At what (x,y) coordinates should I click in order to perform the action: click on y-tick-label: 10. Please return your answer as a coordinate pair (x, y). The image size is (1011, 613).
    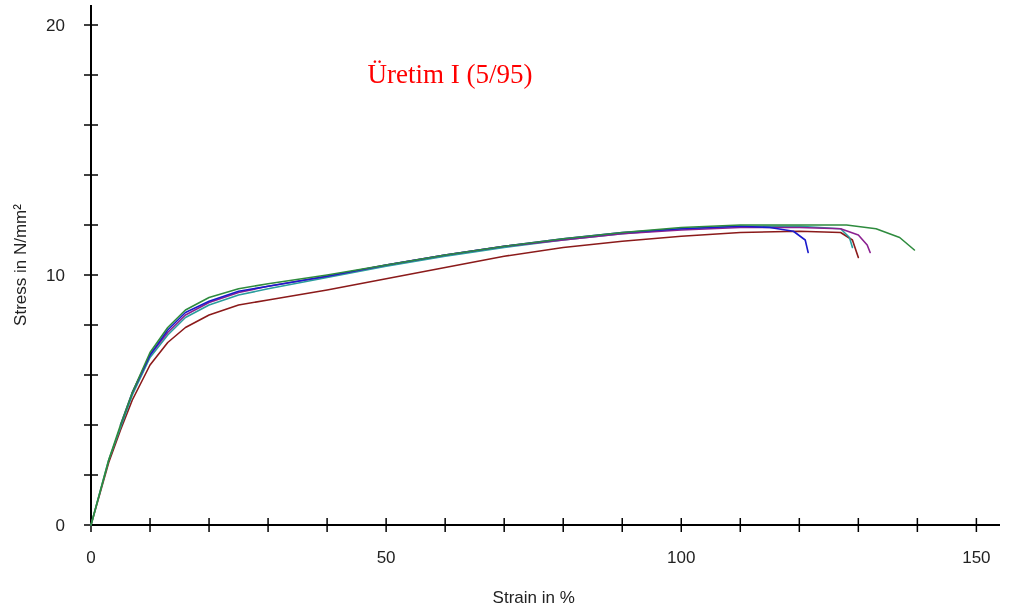
    Looking at the image, I should click on (55, 275).